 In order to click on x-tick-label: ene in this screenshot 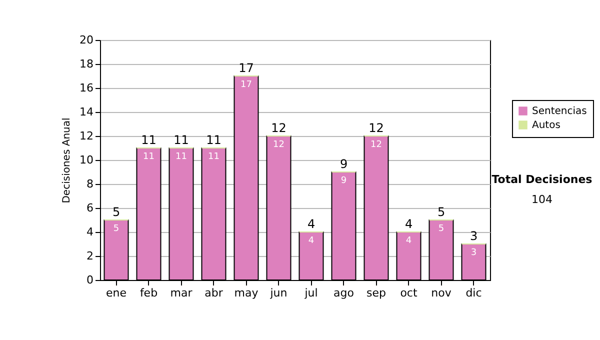, I will do `click(116, 293)`.